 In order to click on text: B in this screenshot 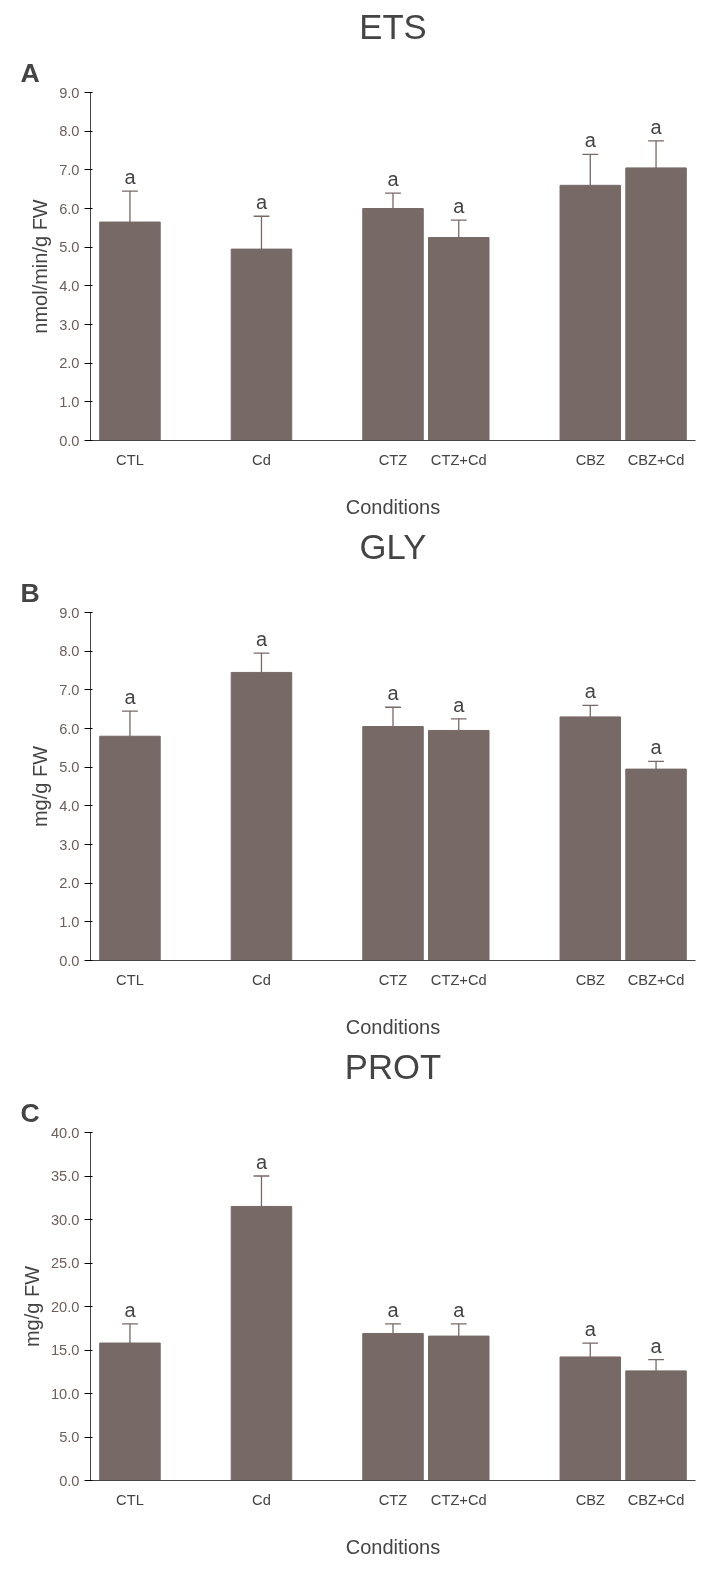, I will do `click(30, 592)`.